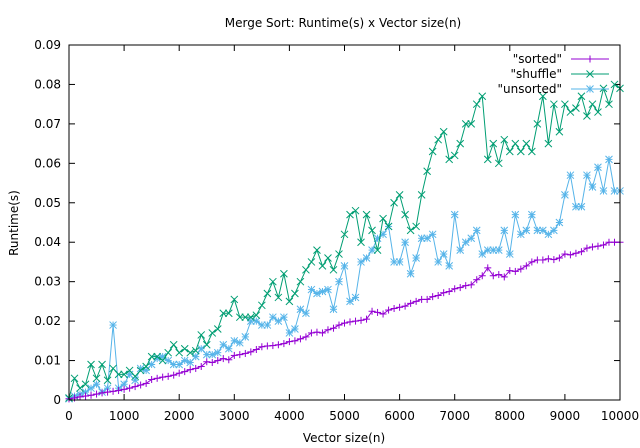 The image size is (640, 448). I want to click on y-axis-label: Runtime(s), so click(14, 223).